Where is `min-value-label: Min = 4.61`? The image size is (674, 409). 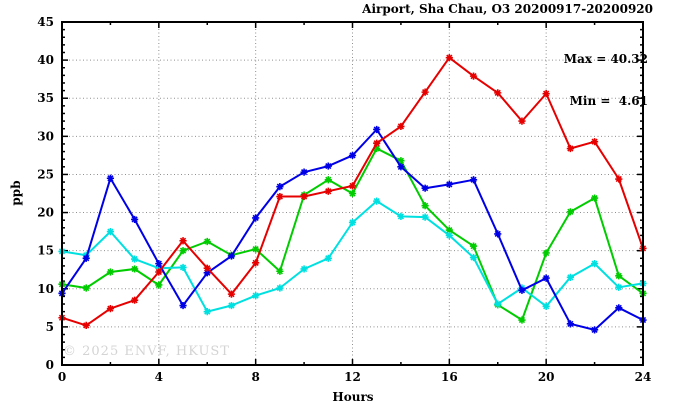
min-value-label: Min = 4.61 is located at coordinates (608, 101).